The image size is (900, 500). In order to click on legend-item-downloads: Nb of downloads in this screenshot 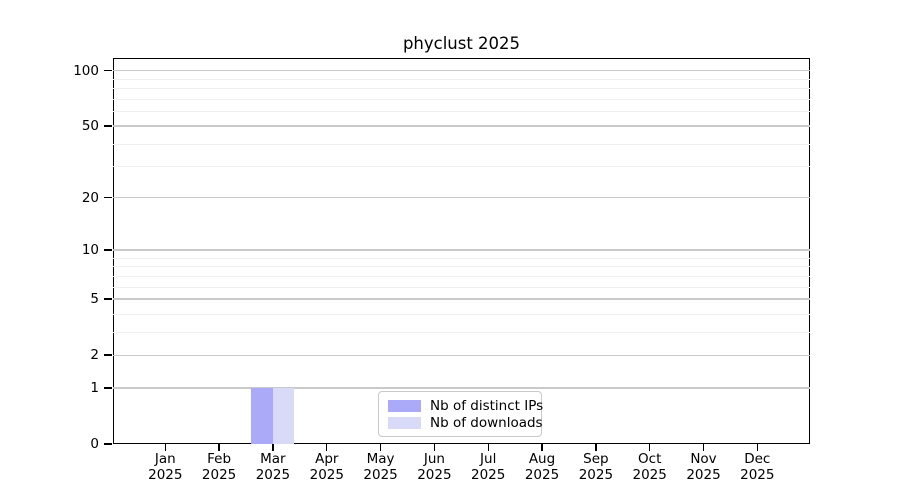, I will do `click(465, 422)`.